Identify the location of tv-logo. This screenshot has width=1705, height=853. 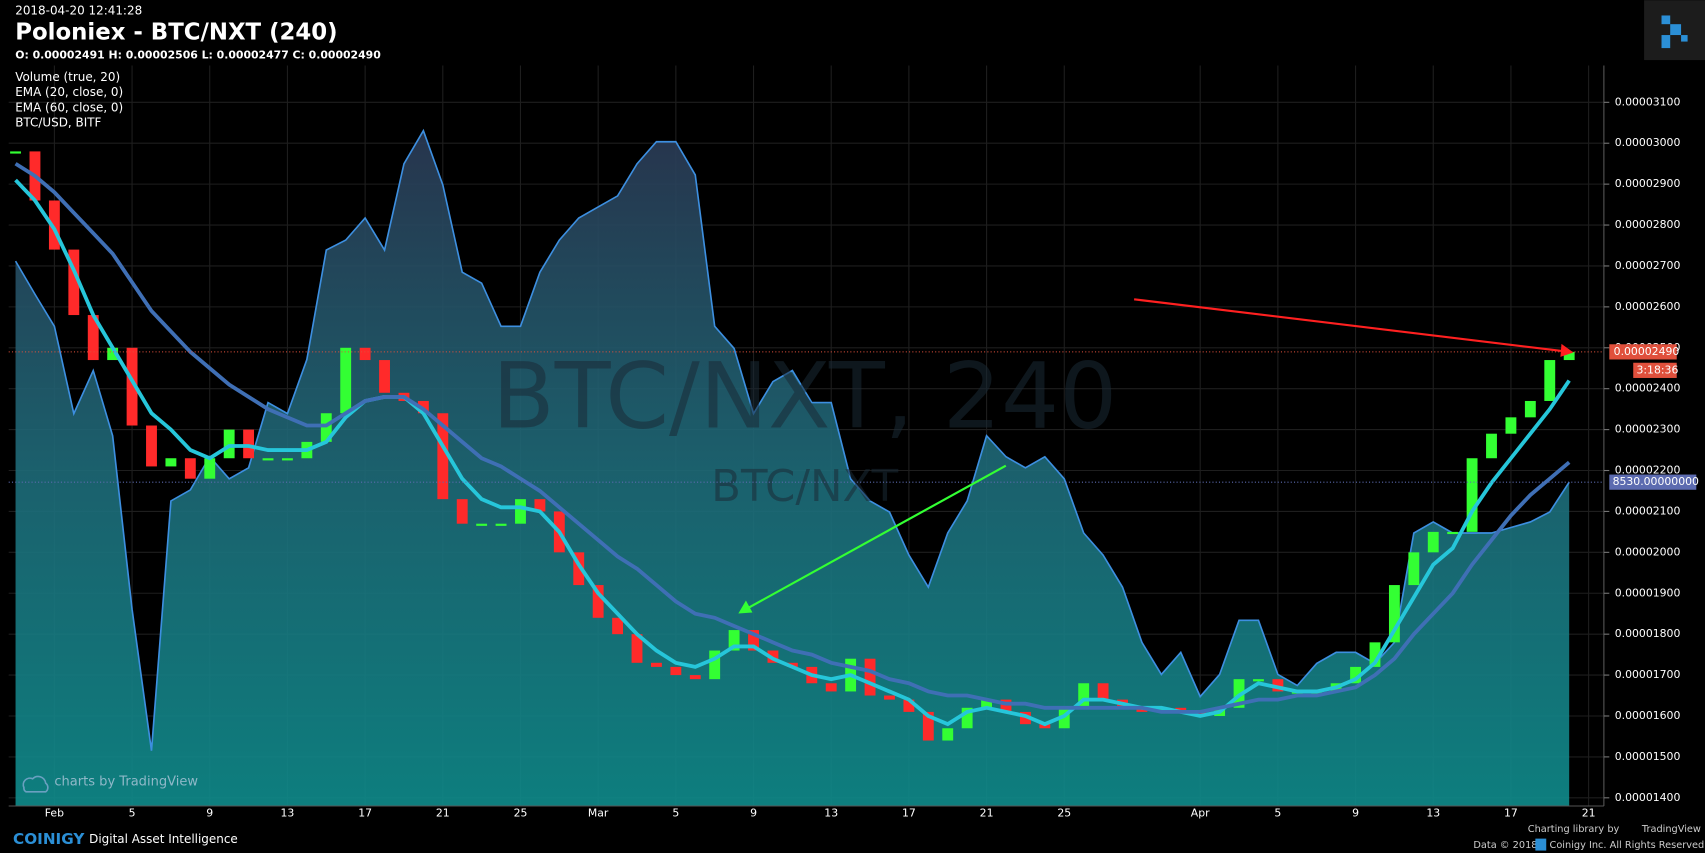
(35, 784).